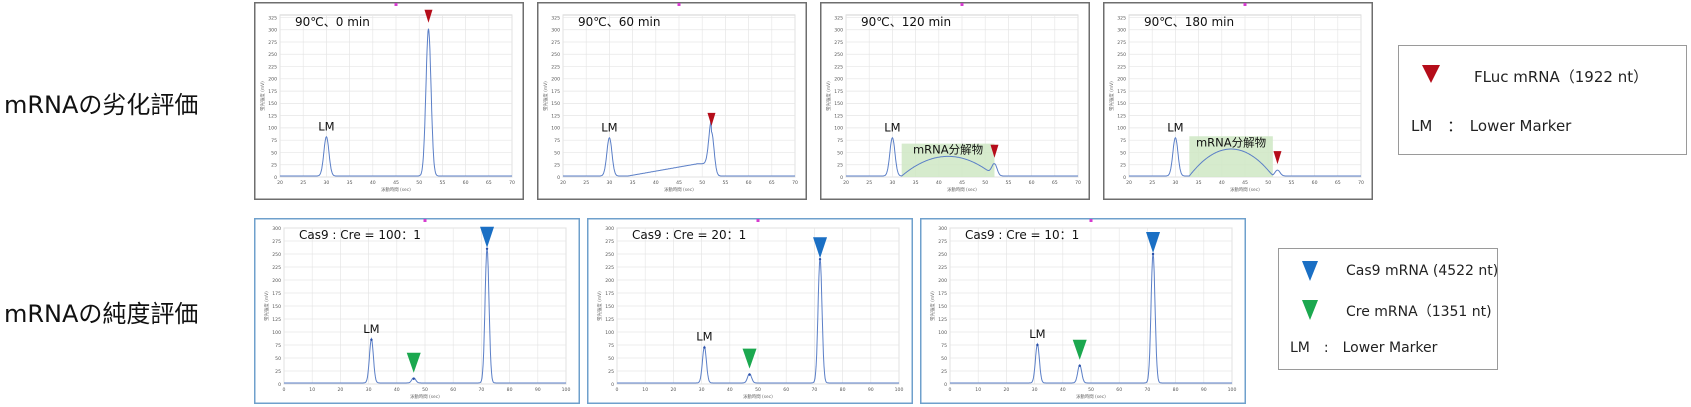 The width and height of the screenshot is (1691, 407). Describe the element at coordinates (101, 105) in the screenshot. I see `degradation-row-label: mRNAの劣化評価` at that location.